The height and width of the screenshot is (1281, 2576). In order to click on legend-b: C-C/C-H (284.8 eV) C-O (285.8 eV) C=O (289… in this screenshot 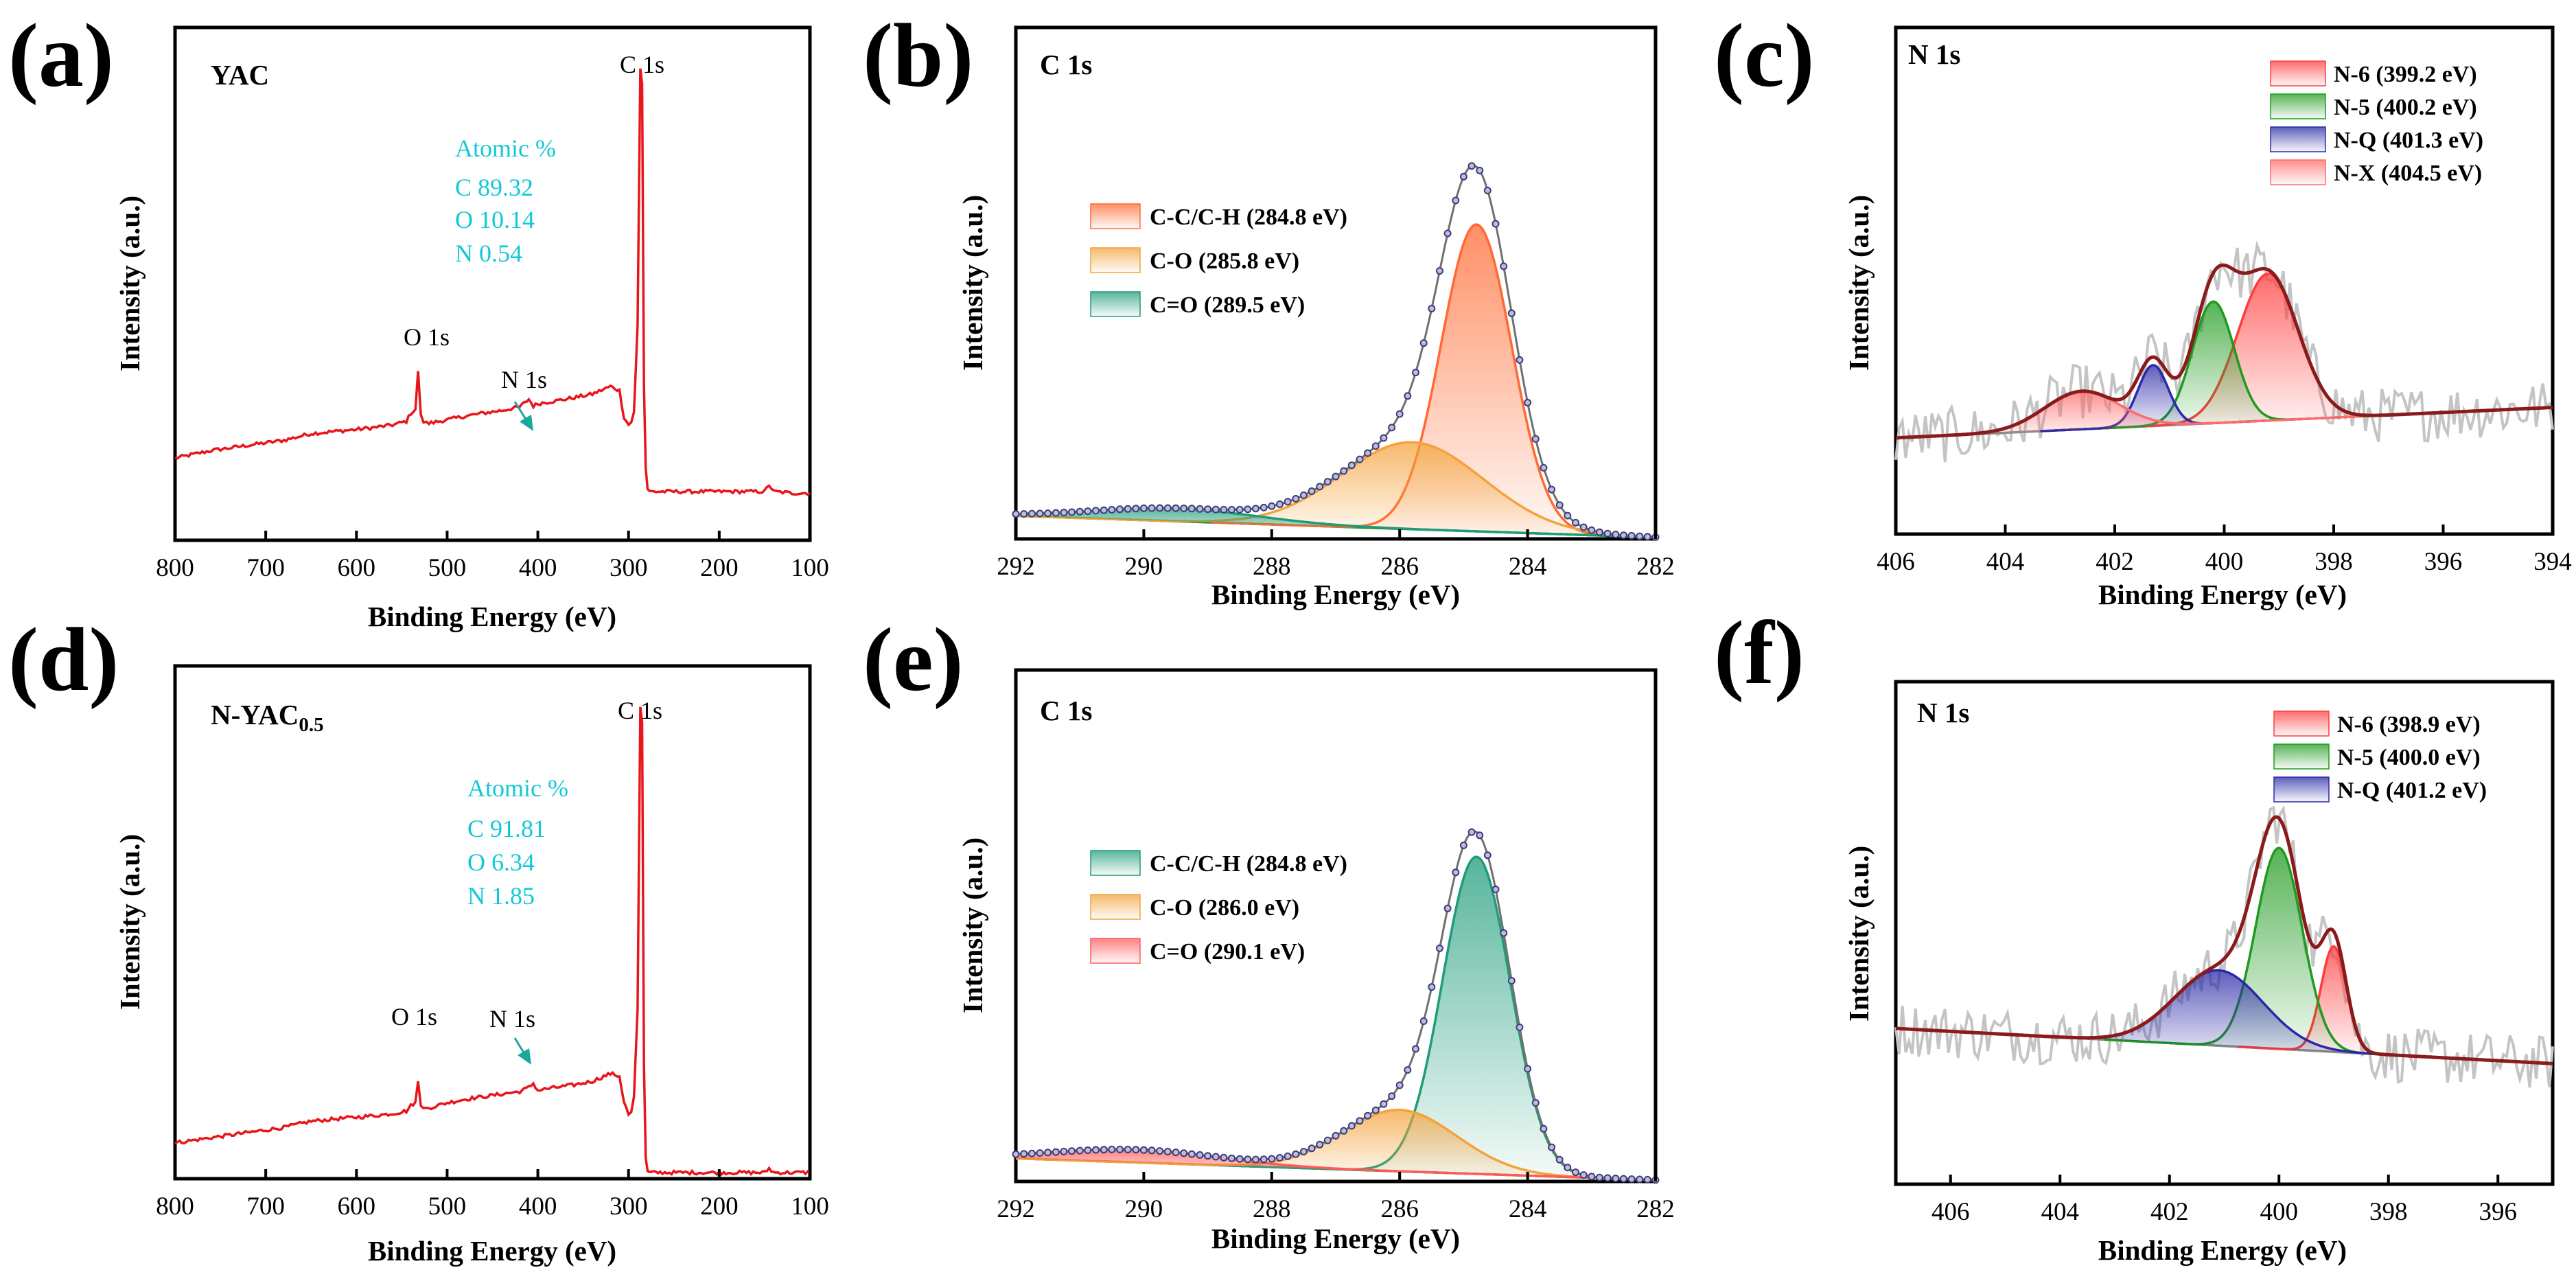, I will do `click(1218, 260)`.